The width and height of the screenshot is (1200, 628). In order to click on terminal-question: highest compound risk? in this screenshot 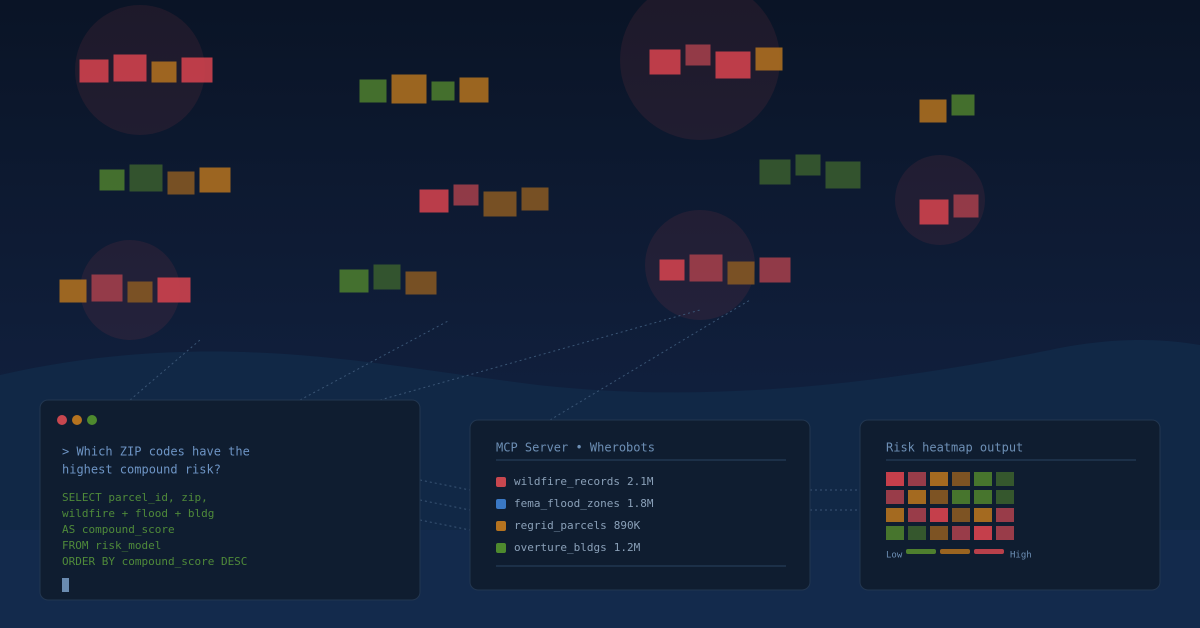, I will do `click(141, 470)`.